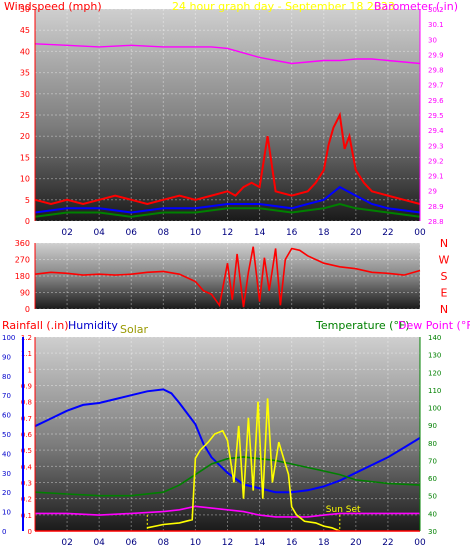  Describe the element at coordinates (436, 55) in the screenshot. I see `barometer-tick-label: 29.9` at that location.